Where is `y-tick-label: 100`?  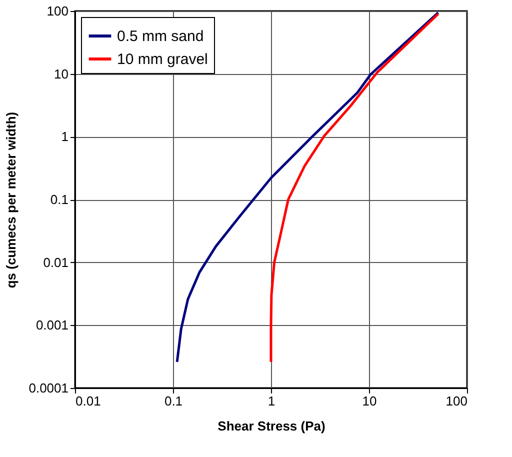
y-tick-label: 100 is located at coordinates (57, 11).